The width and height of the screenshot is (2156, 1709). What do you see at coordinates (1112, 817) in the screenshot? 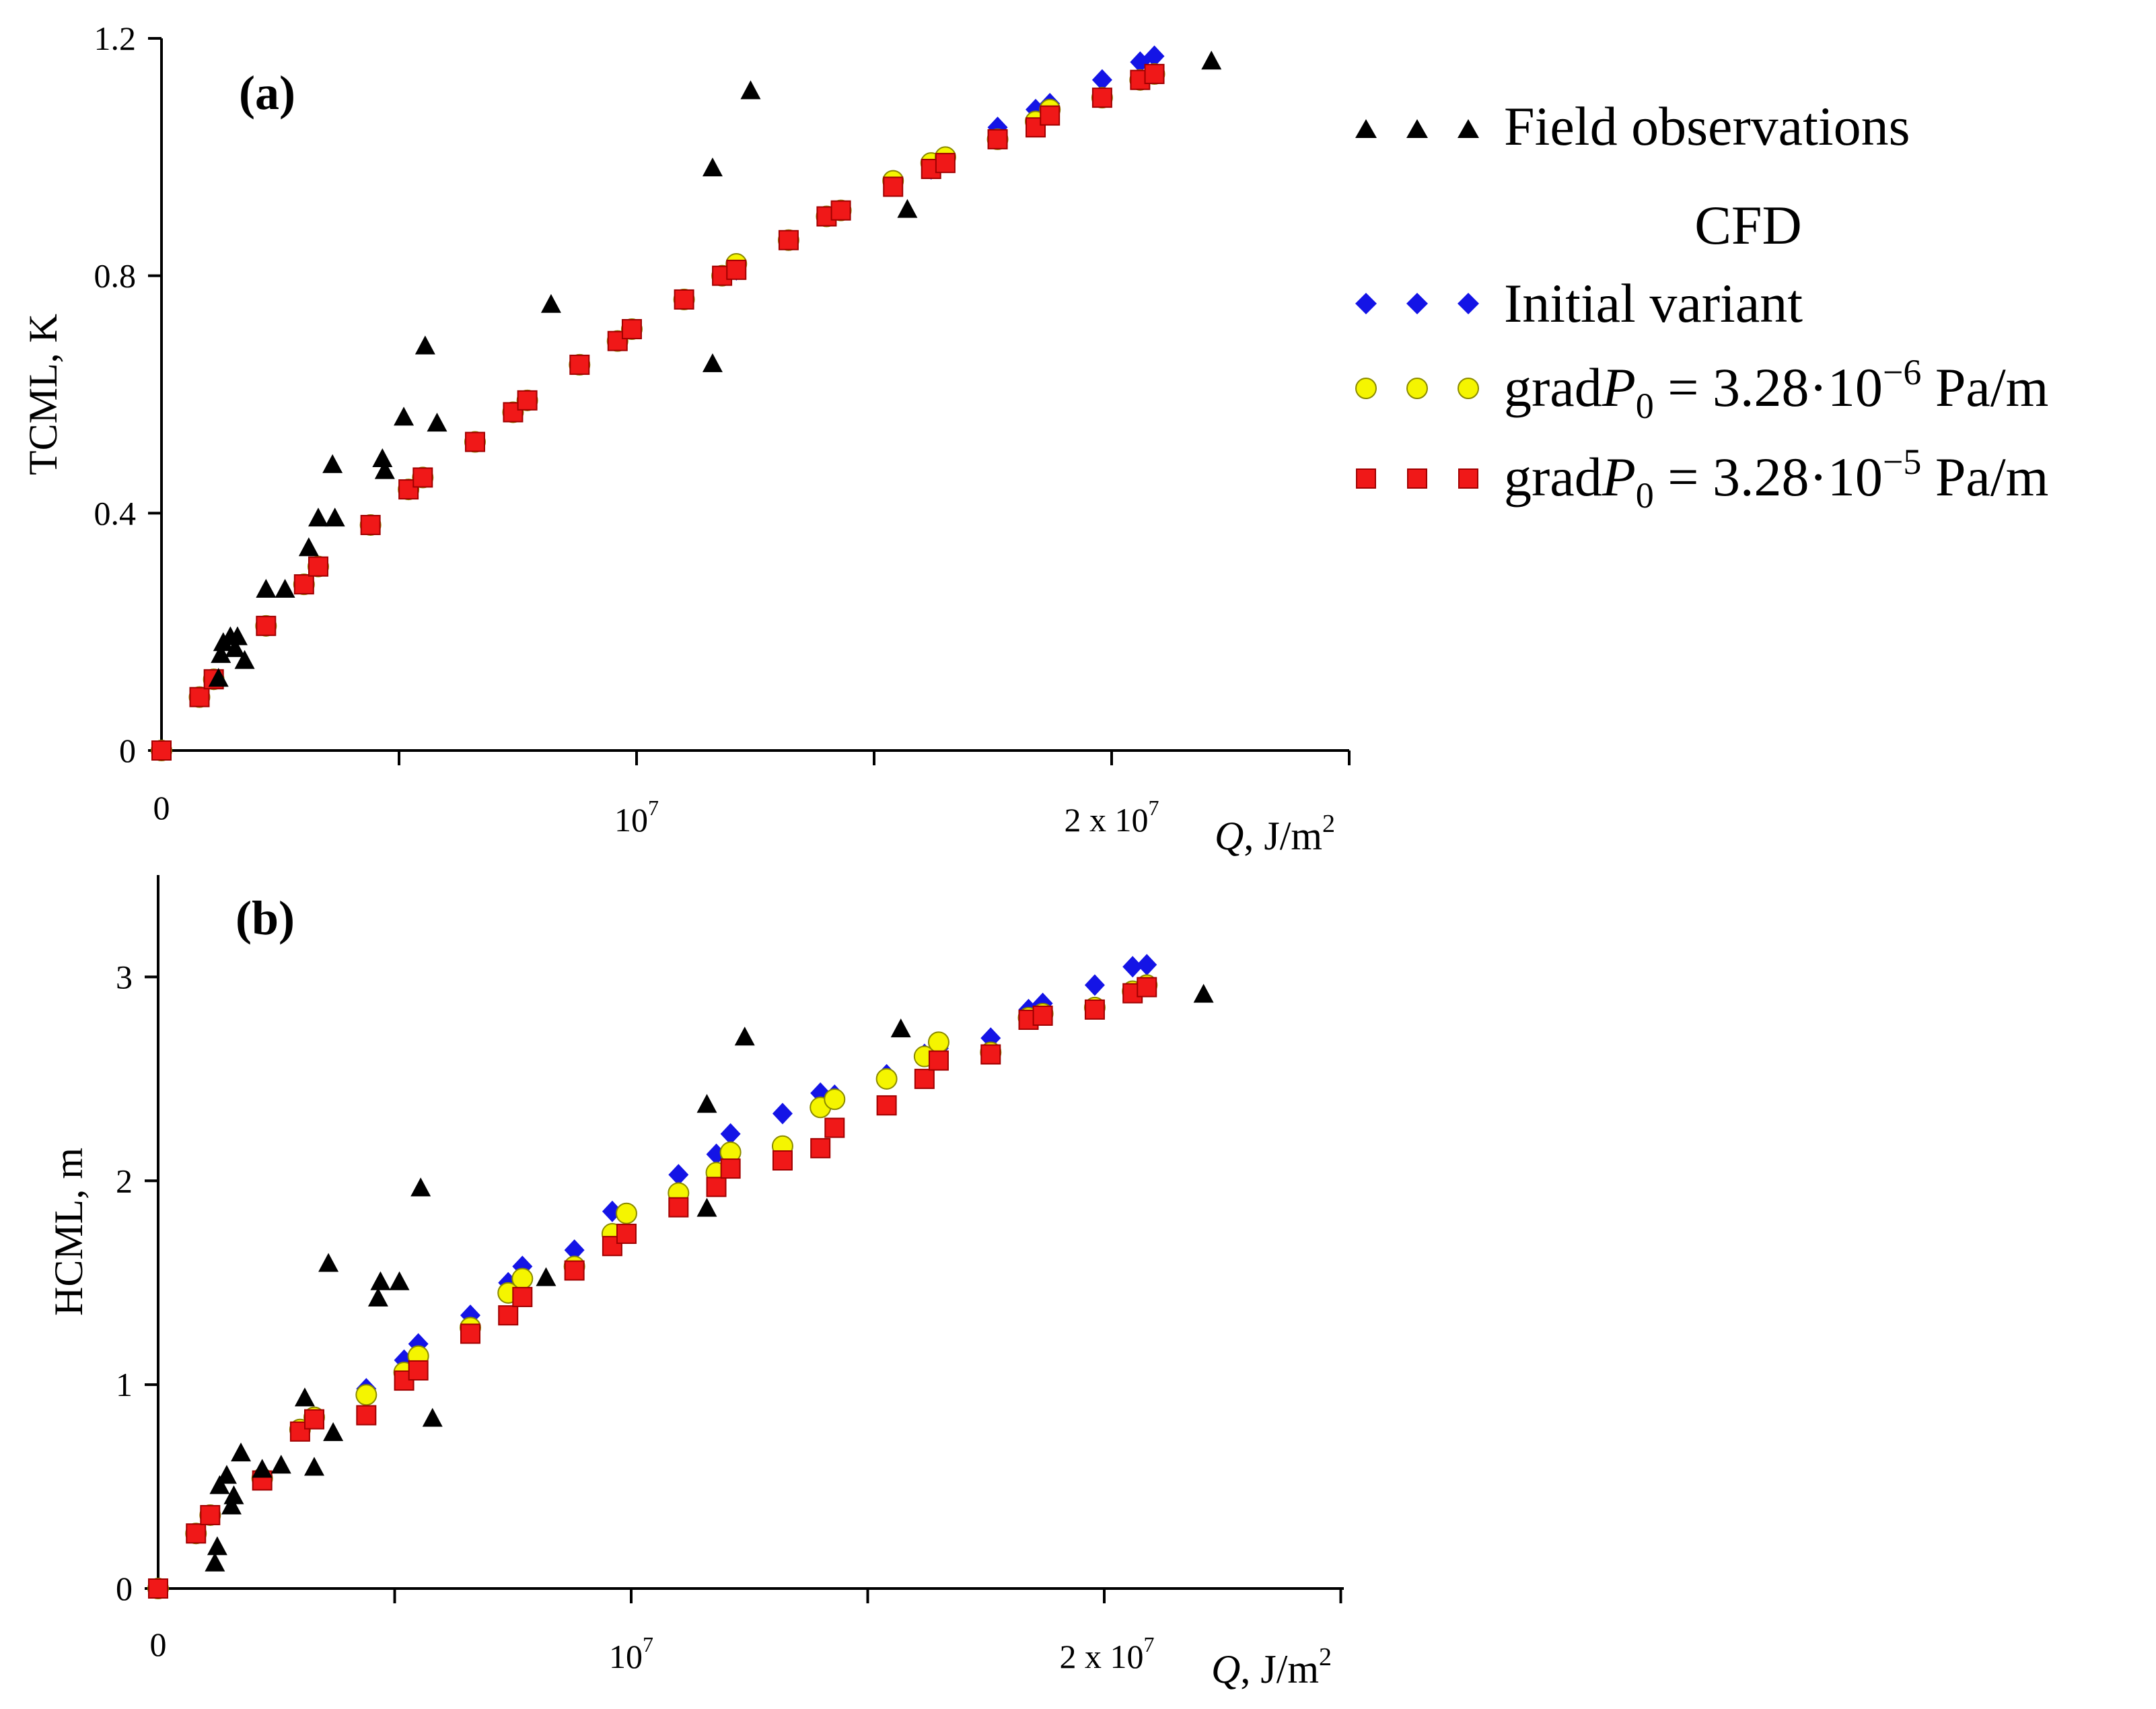
I see `panel-a-tick-label-x2: 2 x 10⁷` at bounding box center [1112, 817].